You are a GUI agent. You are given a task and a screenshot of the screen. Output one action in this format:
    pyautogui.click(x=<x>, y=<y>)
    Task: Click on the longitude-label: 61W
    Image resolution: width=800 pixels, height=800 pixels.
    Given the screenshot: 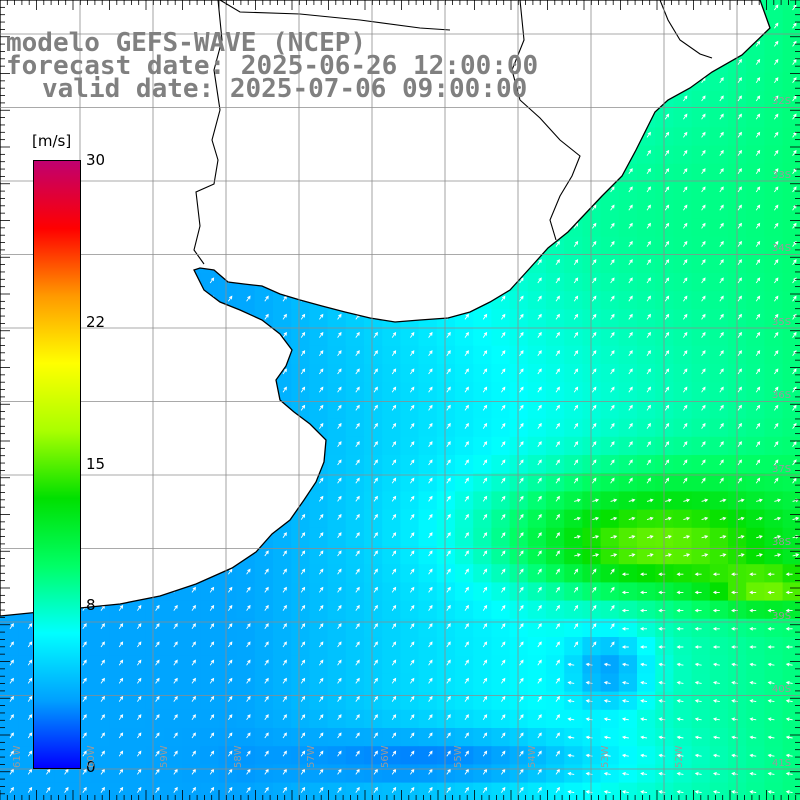 What is the action you would take?
    pyautogui.click(x=17, y=756)
    